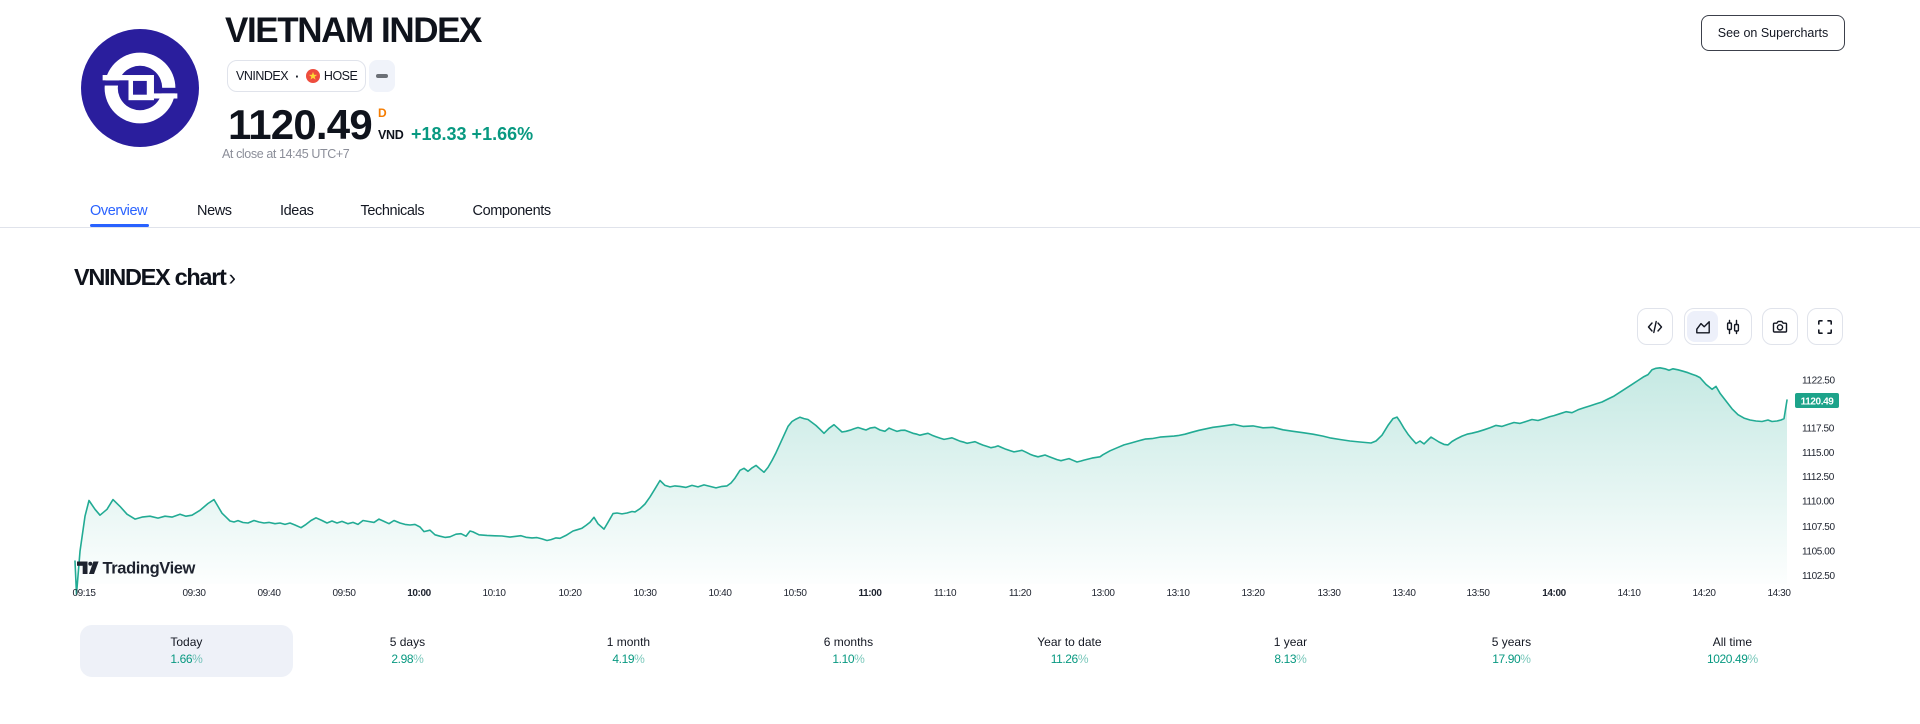  Describe the element at coordinates (795, 593) in the screenshot. I see `svg-text: 10:50` at that location.